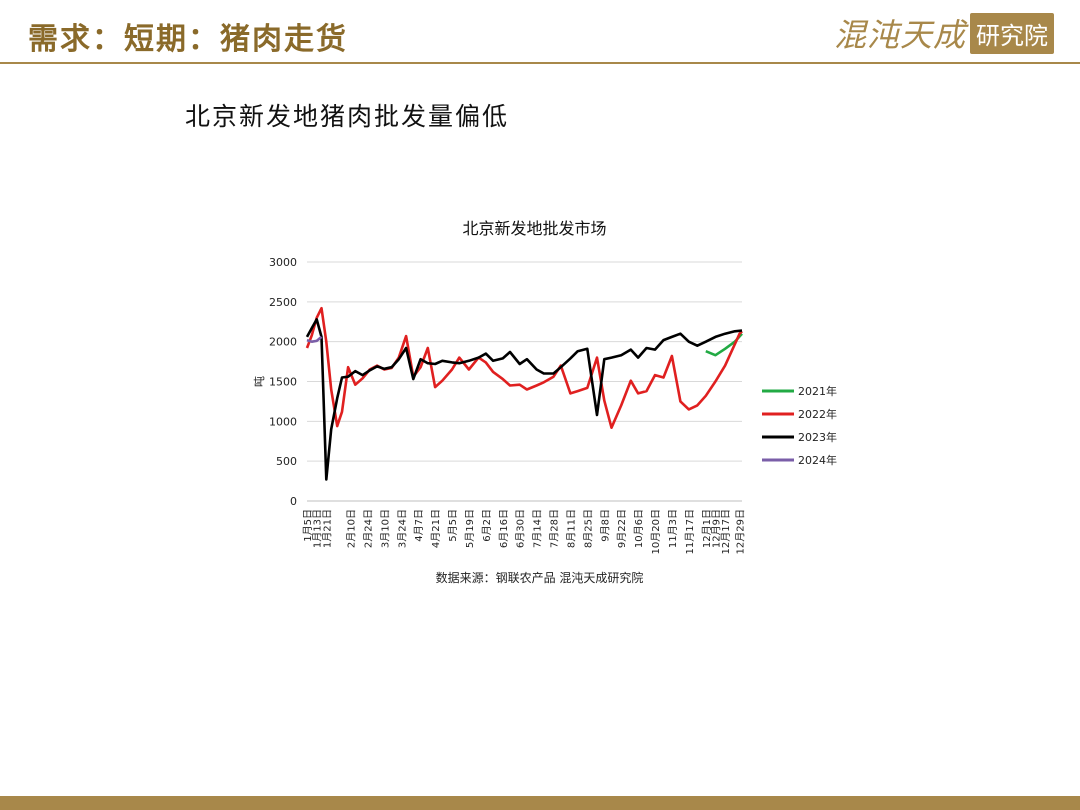 This screenshot has height=810, width=1080. What do you see at coordinates (605, 525) in the screenshot?
I see `x-tick-label: 9月8日` at bounding box center [605, 525].